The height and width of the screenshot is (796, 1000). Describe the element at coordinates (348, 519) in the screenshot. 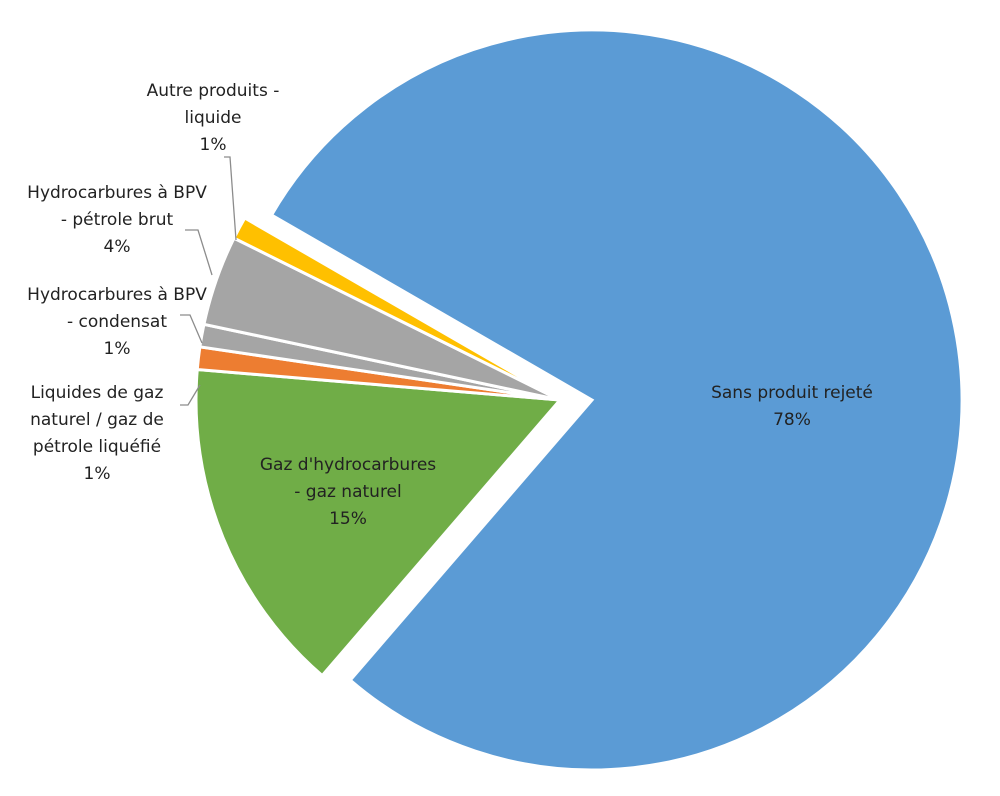

I see `data-label-percent: 15%` at that location.